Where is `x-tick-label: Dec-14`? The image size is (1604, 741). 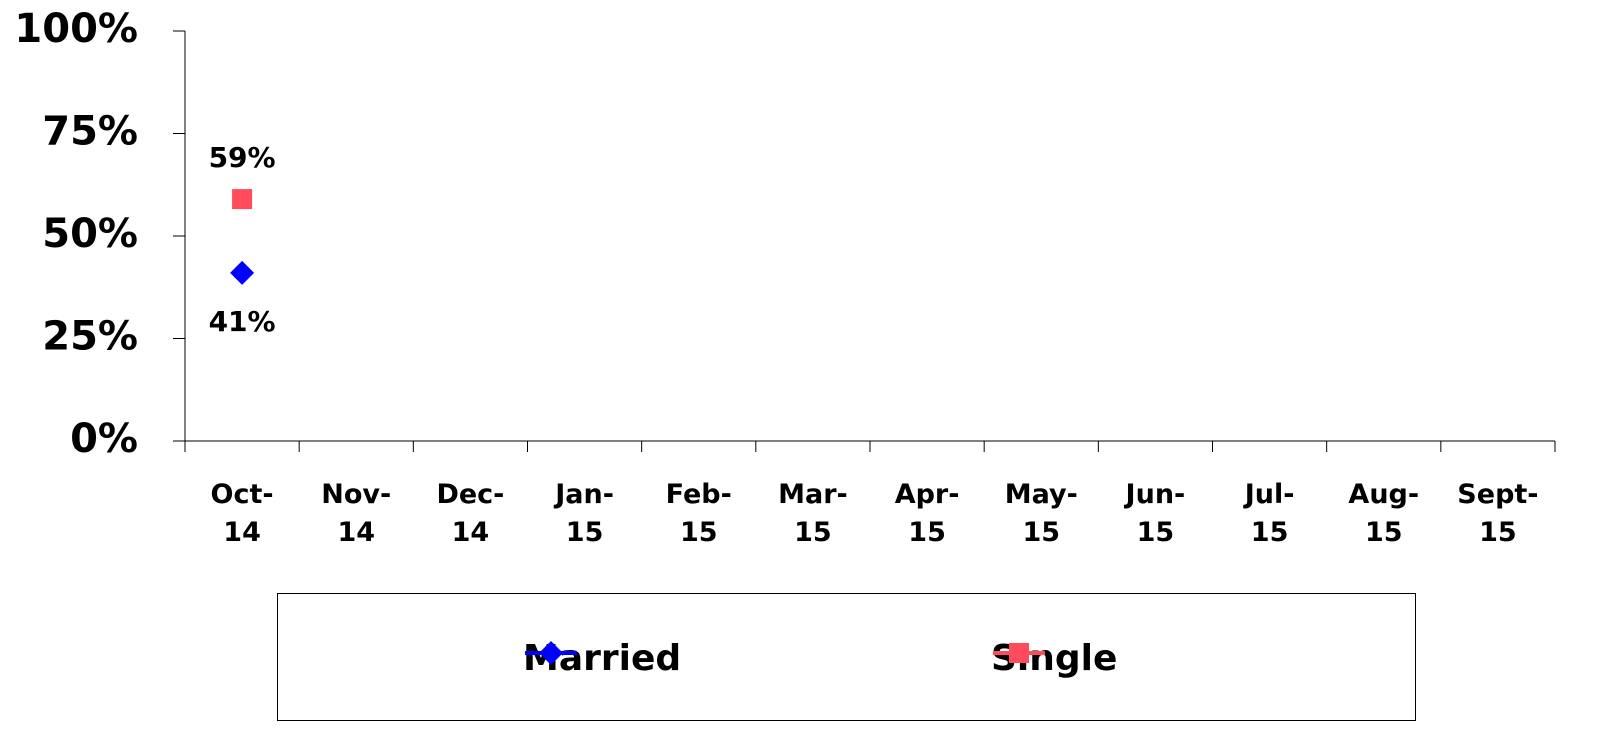
x-tick-label: Dec-14 is located at coordinates (470, 513).